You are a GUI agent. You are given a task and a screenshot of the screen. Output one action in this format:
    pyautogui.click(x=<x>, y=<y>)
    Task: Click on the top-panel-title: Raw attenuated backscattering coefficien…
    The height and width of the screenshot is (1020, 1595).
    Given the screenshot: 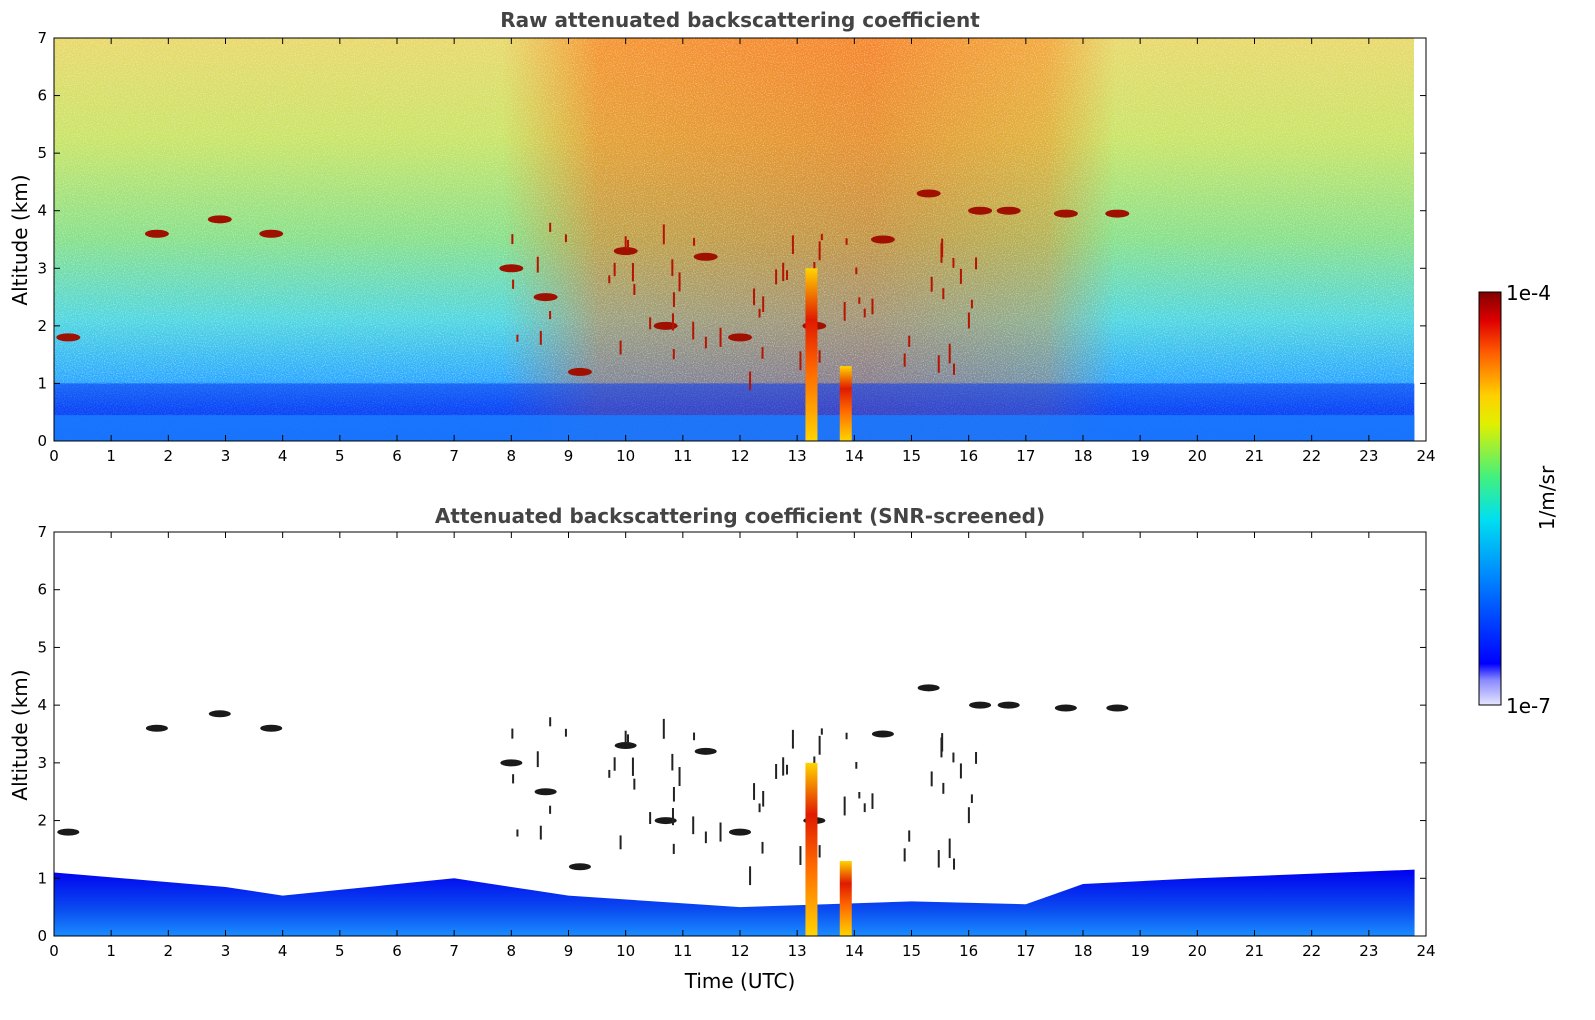 What is the action you would take?
    pyautogui.click(x=740, y=20)
    